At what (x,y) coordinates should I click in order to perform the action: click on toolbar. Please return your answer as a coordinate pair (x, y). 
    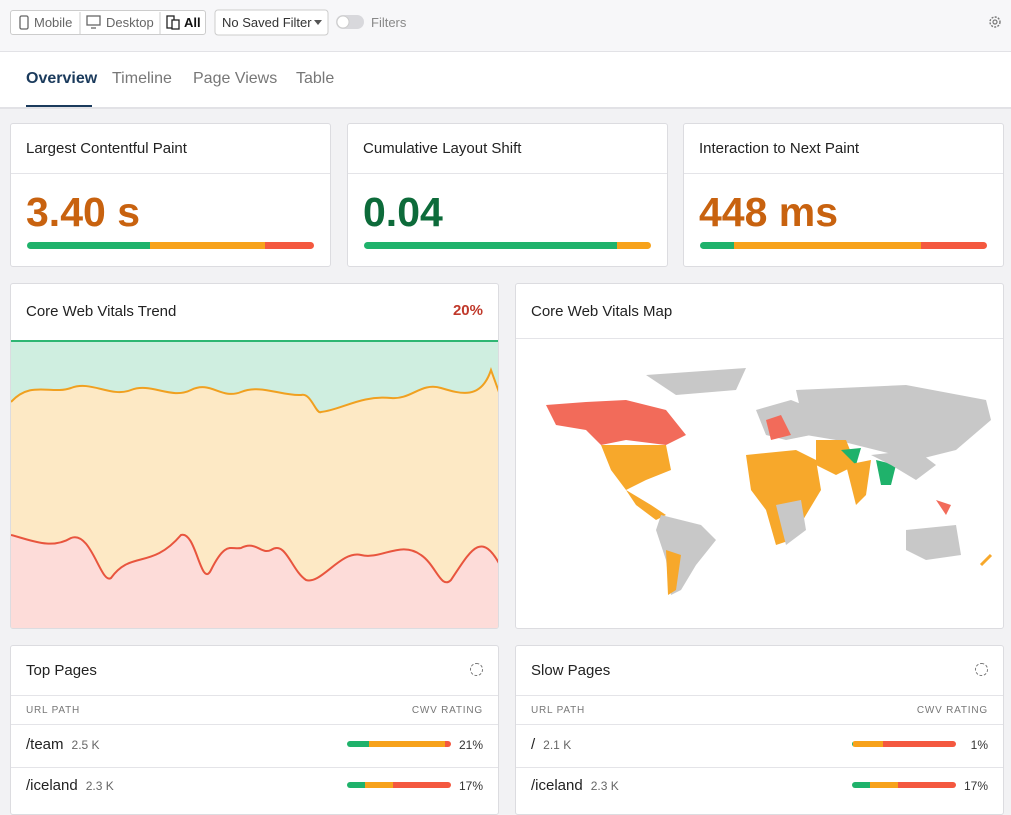
    Looking at the image, I should click on (505, 26).